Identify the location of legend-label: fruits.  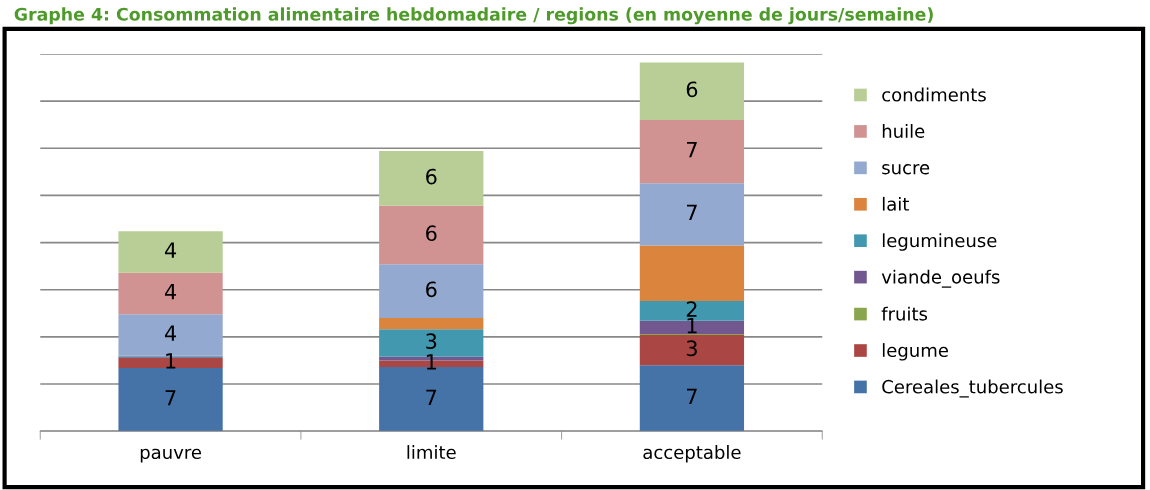
(904, 313).